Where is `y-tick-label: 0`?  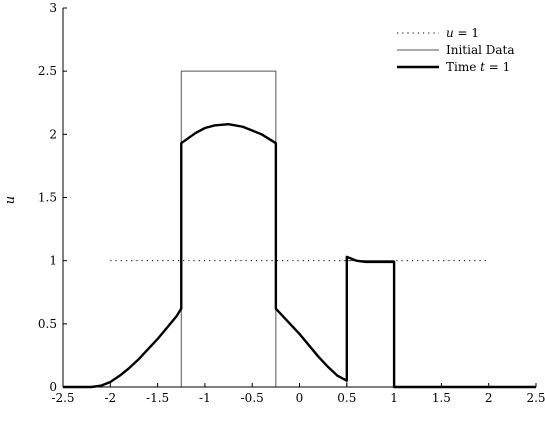 y-tick-label: 0 is located at coordinates (53, 387).